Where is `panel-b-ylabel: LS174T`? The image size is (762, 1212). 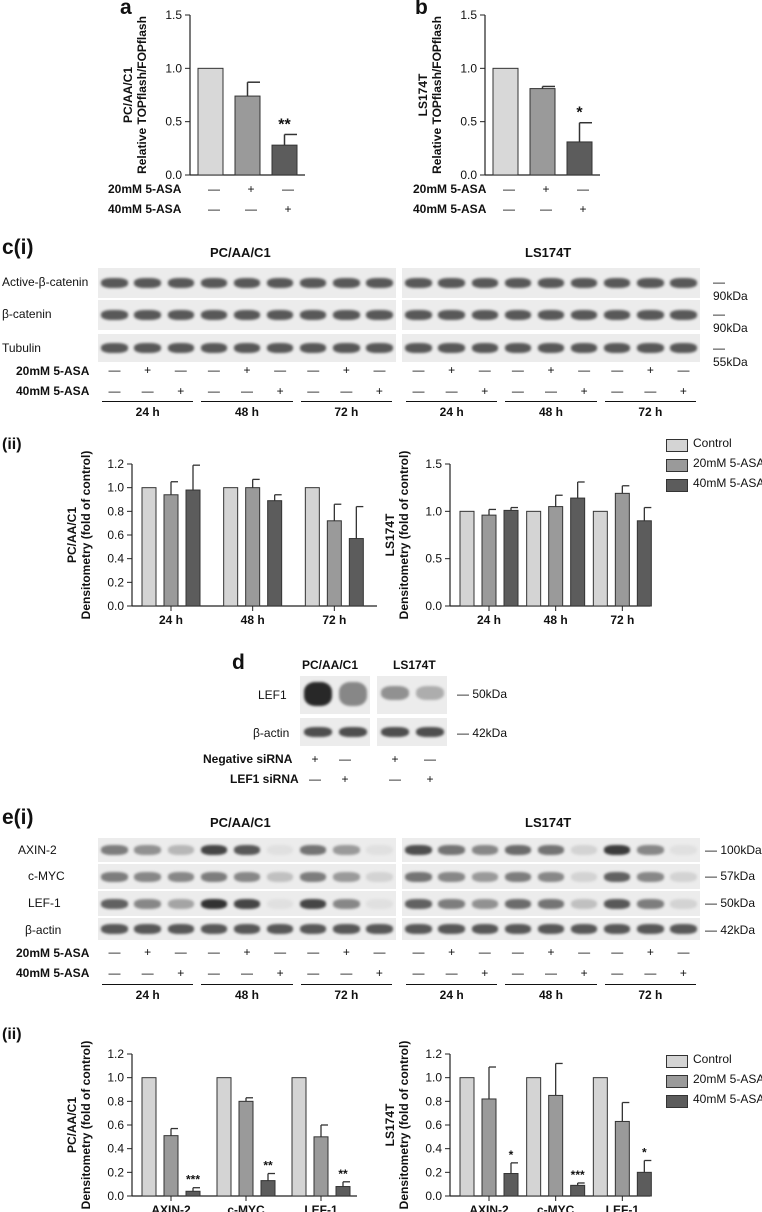 panel-b-ylabel: LS174T is located at coordinates (423, 94).